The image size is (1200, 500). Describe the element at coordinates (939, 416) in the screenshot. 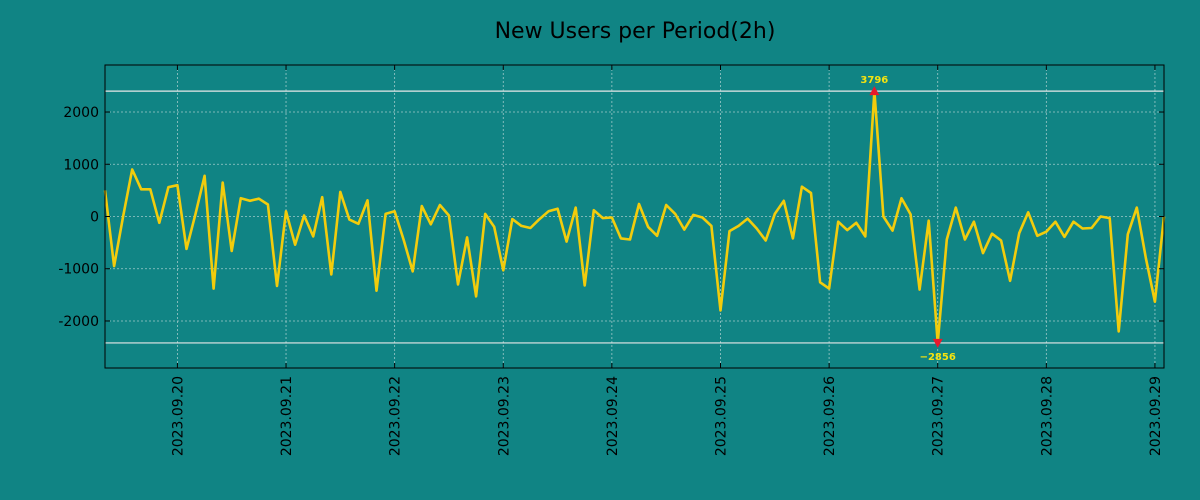

I see `x-tick-label: 2023.09.27` at that location.